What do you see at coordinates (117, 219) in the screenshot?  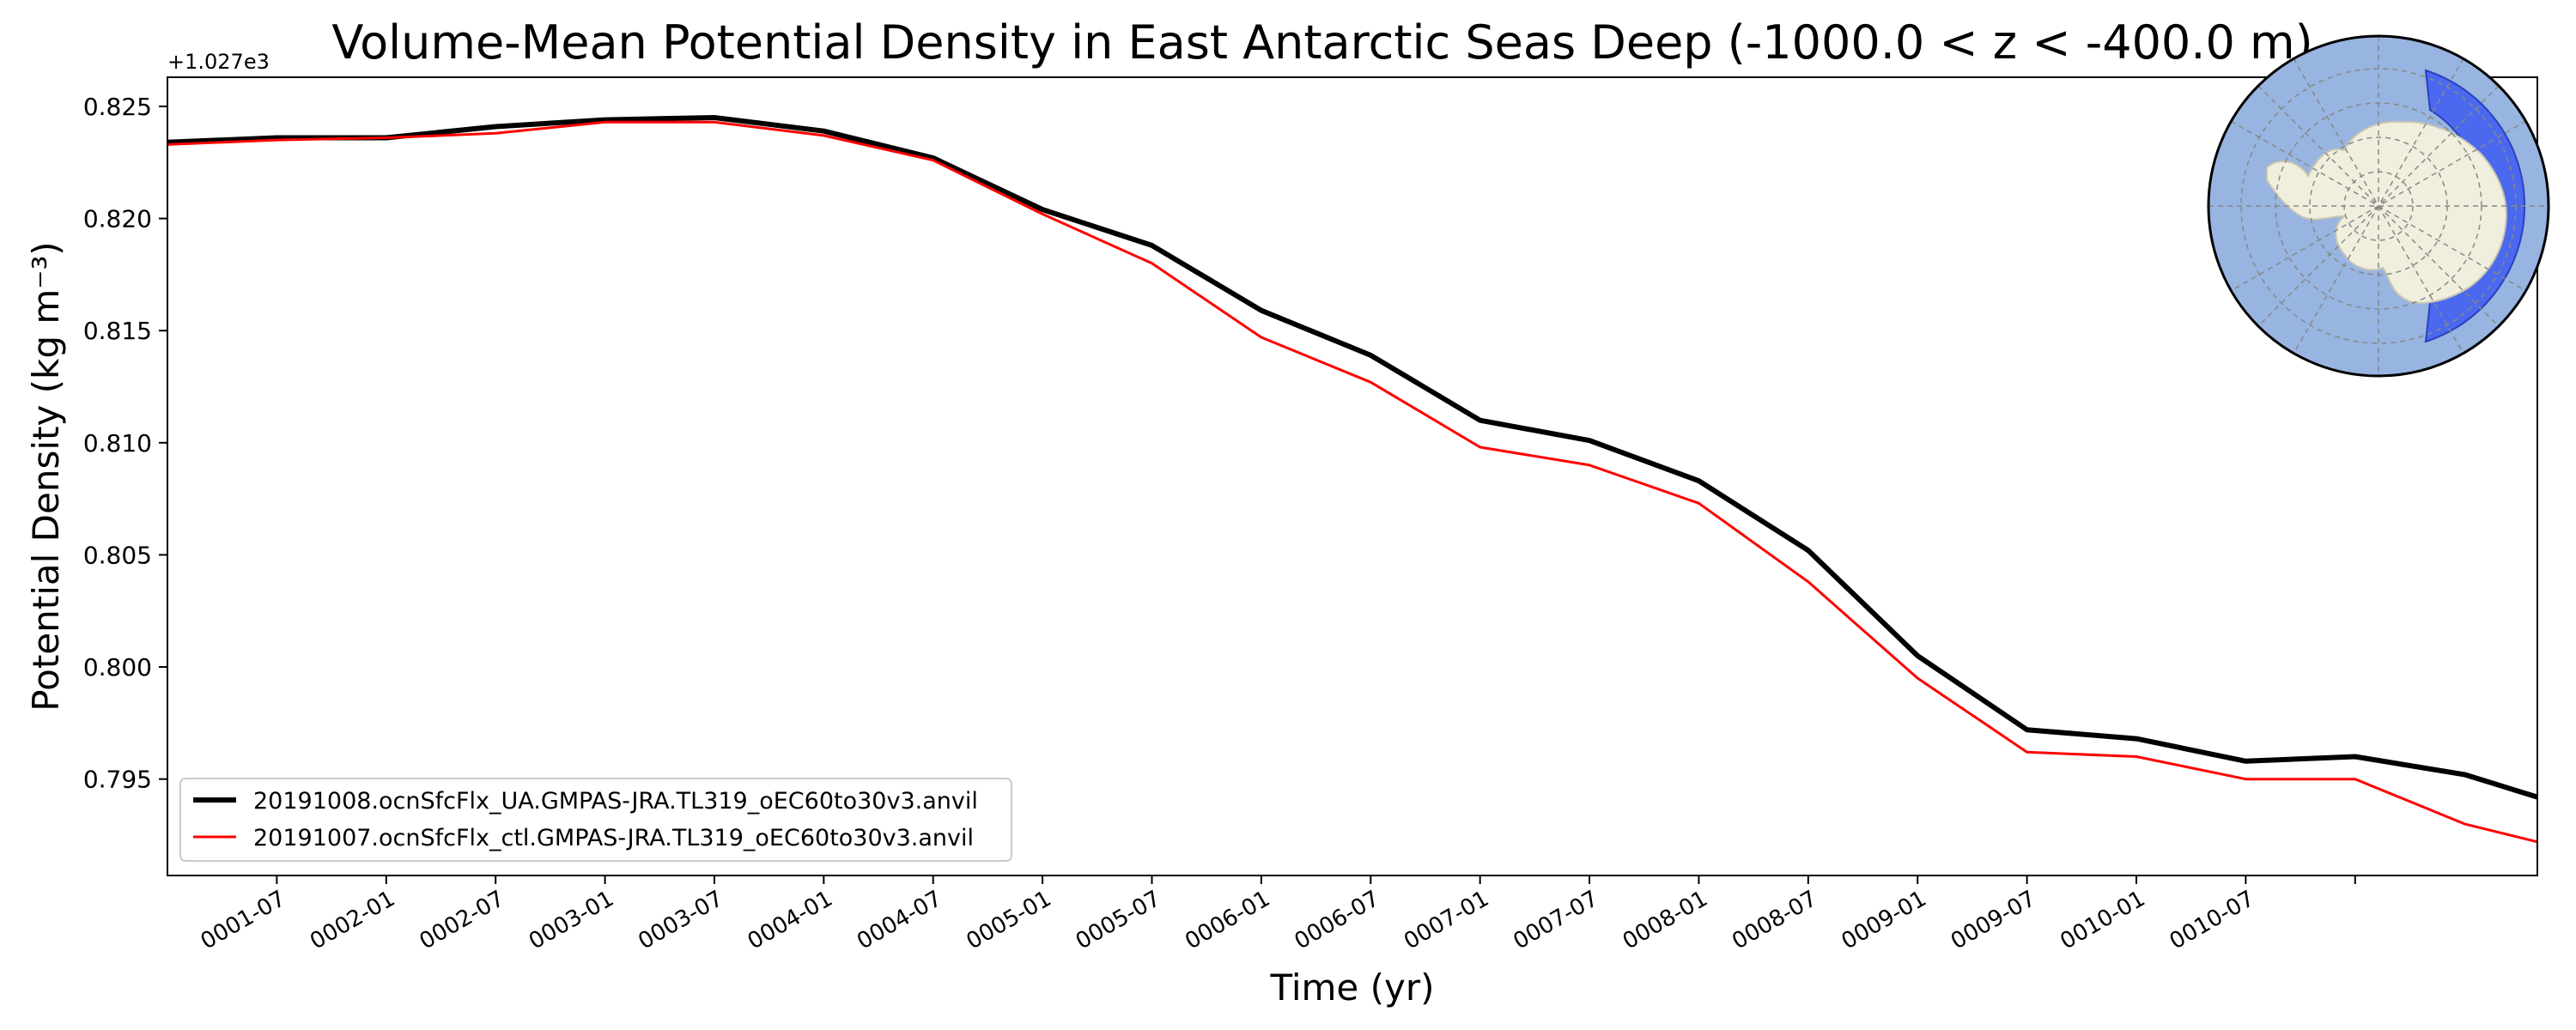 I see `y-tick-label: 0.820` at bounding box center [117, 219].